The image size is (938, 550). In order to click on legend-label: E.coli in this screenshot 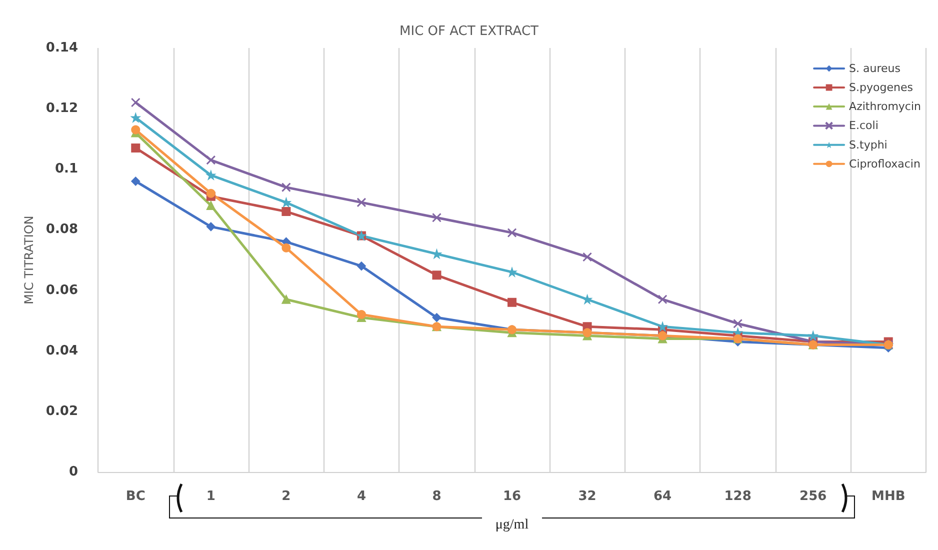, I will do `click(863, 125)`.